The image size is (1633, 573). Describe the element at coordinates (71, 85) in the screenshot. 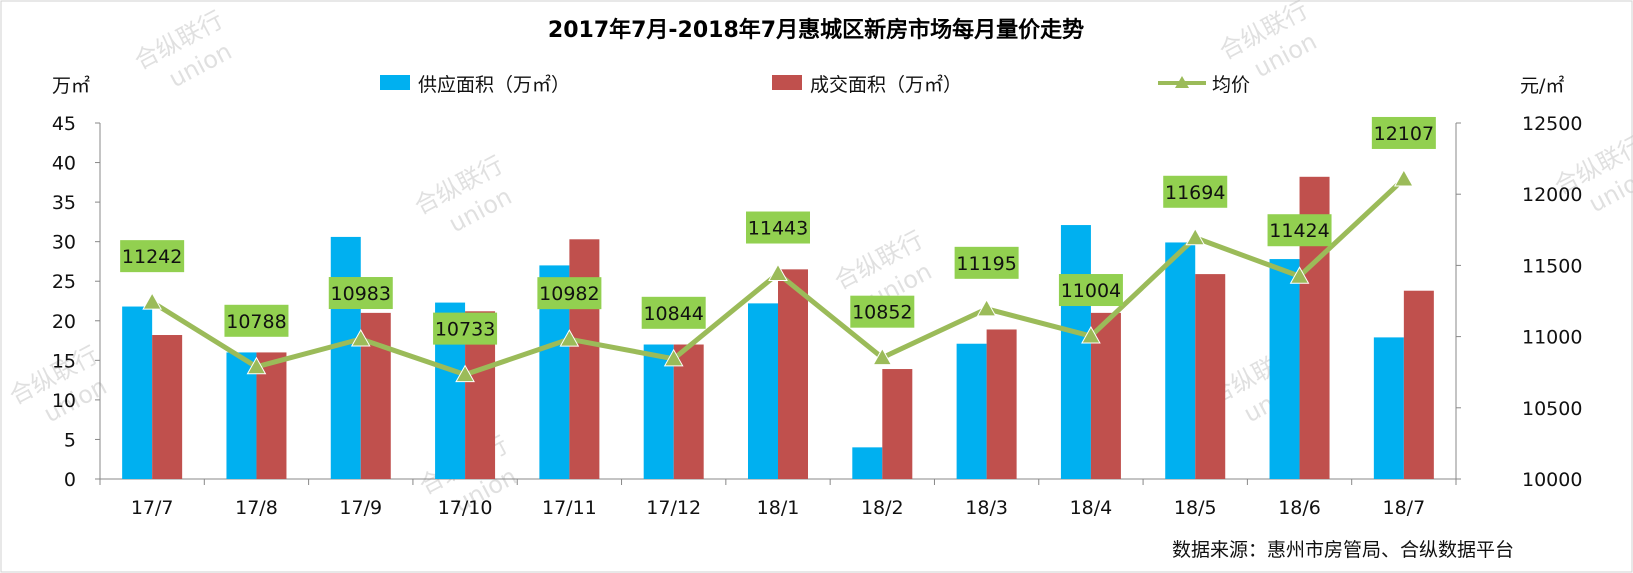

I see `left-axis-unit: 万㎡` at that location.